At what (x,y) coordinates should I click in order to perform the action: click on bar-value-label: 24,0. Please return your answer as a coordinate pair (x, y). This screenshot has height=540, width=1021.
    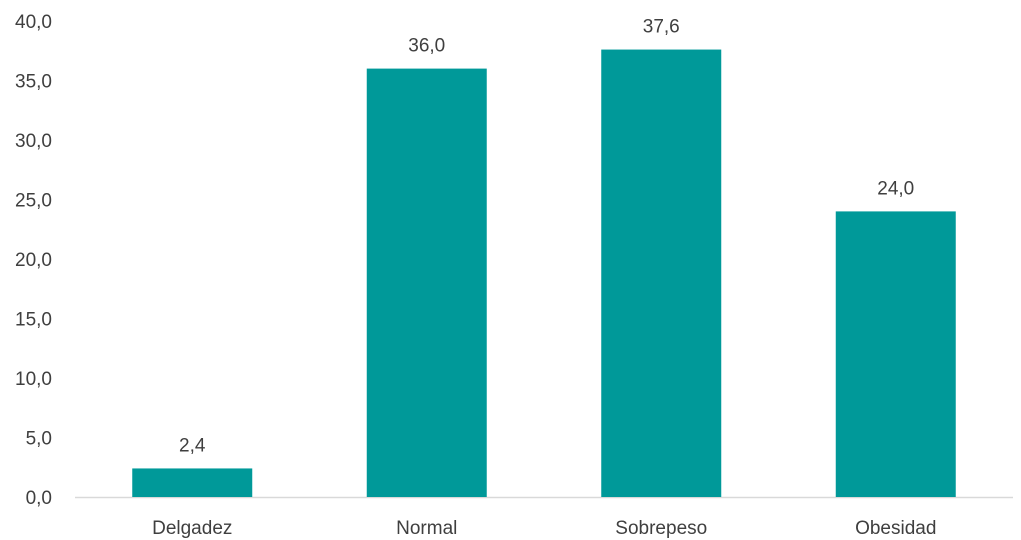
    Looking at the image, I should click on (895, 188).